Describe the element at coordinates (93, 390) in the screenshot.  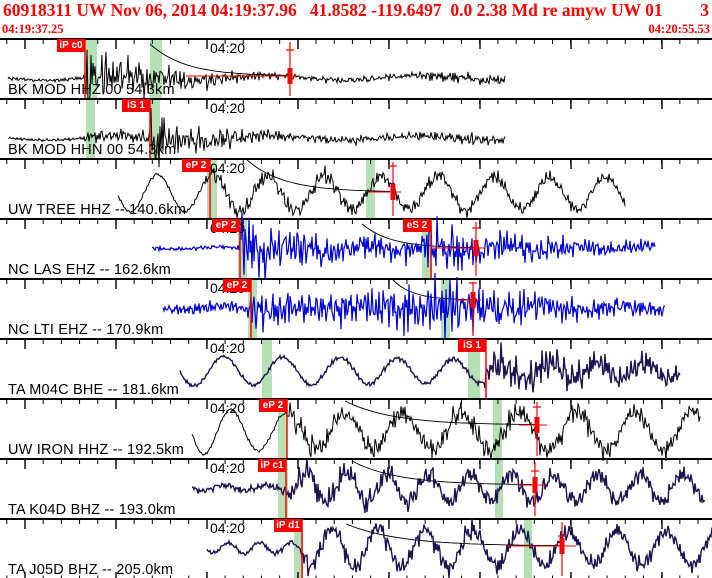
I see `station-channel-label: TA M04C BHE -- 181.6km` at that location.